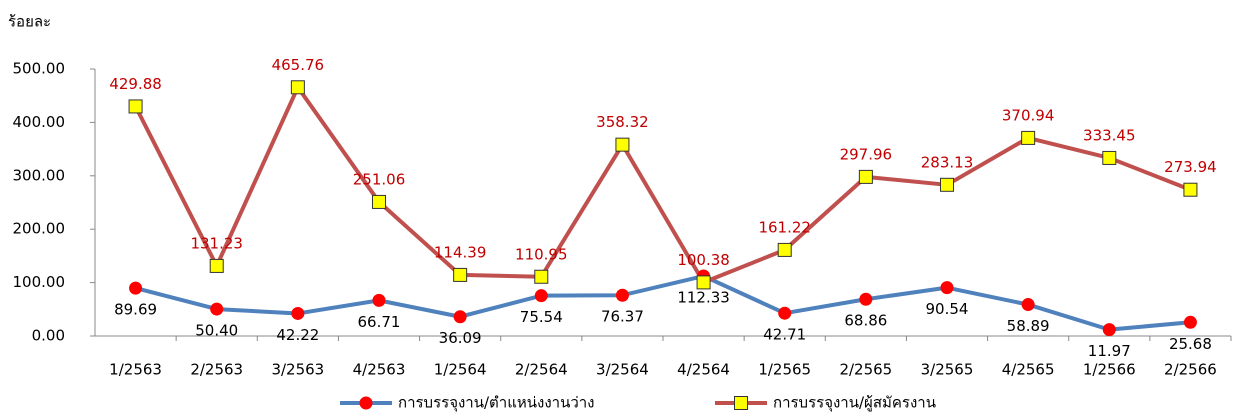  Describe the element at coordinates (39, 229) in the screenshot. I see `y-tick-label: 200.00` at that location.